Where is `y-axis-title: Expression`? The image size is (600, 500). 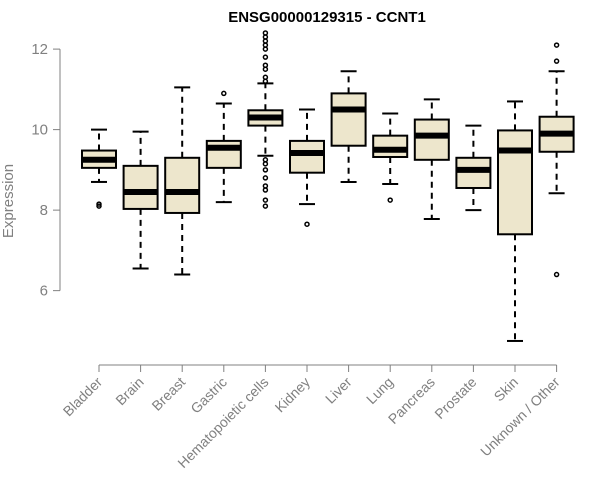
y-axis-title: Expression is located at coordinates (8, 201).